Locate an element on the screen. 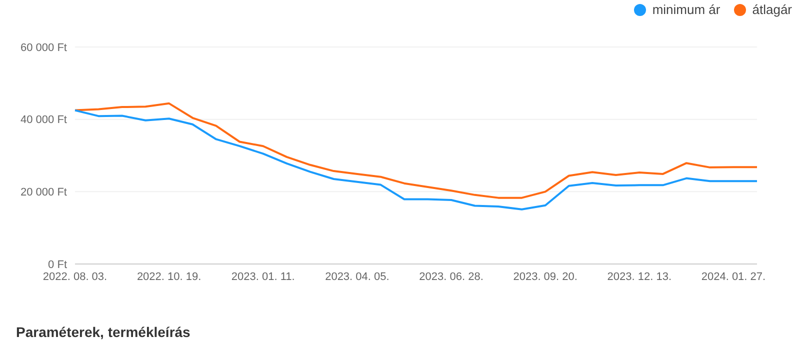 Image resolution: width=800 pixels, height=342 pixels. x-tick-label: 2022. 08. 03. is located at coordinates (75, 276).